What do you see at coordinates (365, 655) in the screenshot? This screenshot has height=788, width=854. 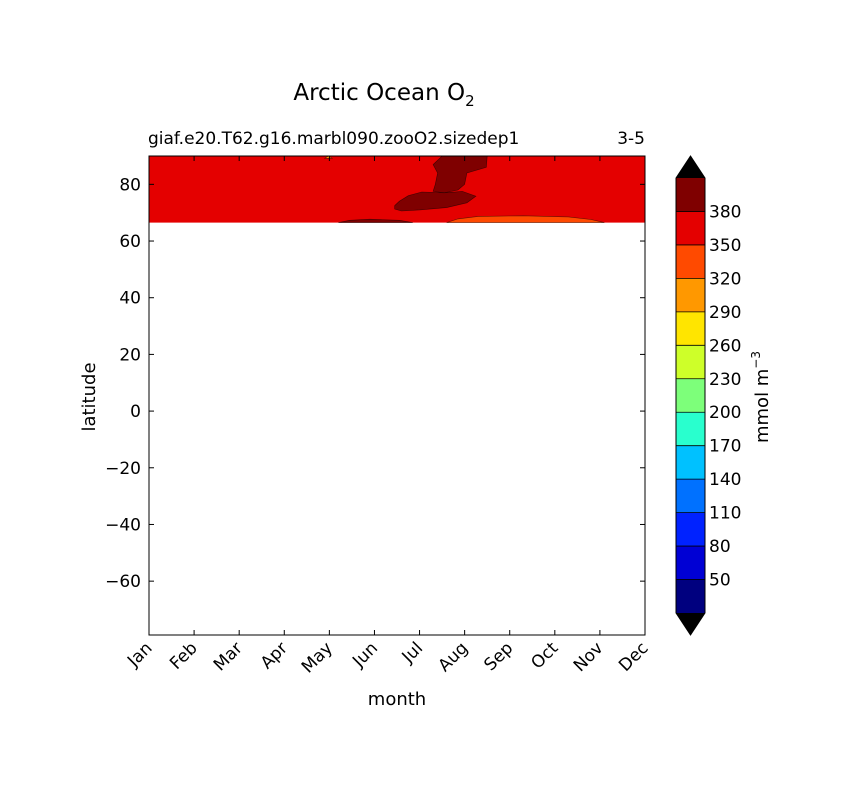 I see `x-tick-label: Jun` at bounding box center [365, 655].